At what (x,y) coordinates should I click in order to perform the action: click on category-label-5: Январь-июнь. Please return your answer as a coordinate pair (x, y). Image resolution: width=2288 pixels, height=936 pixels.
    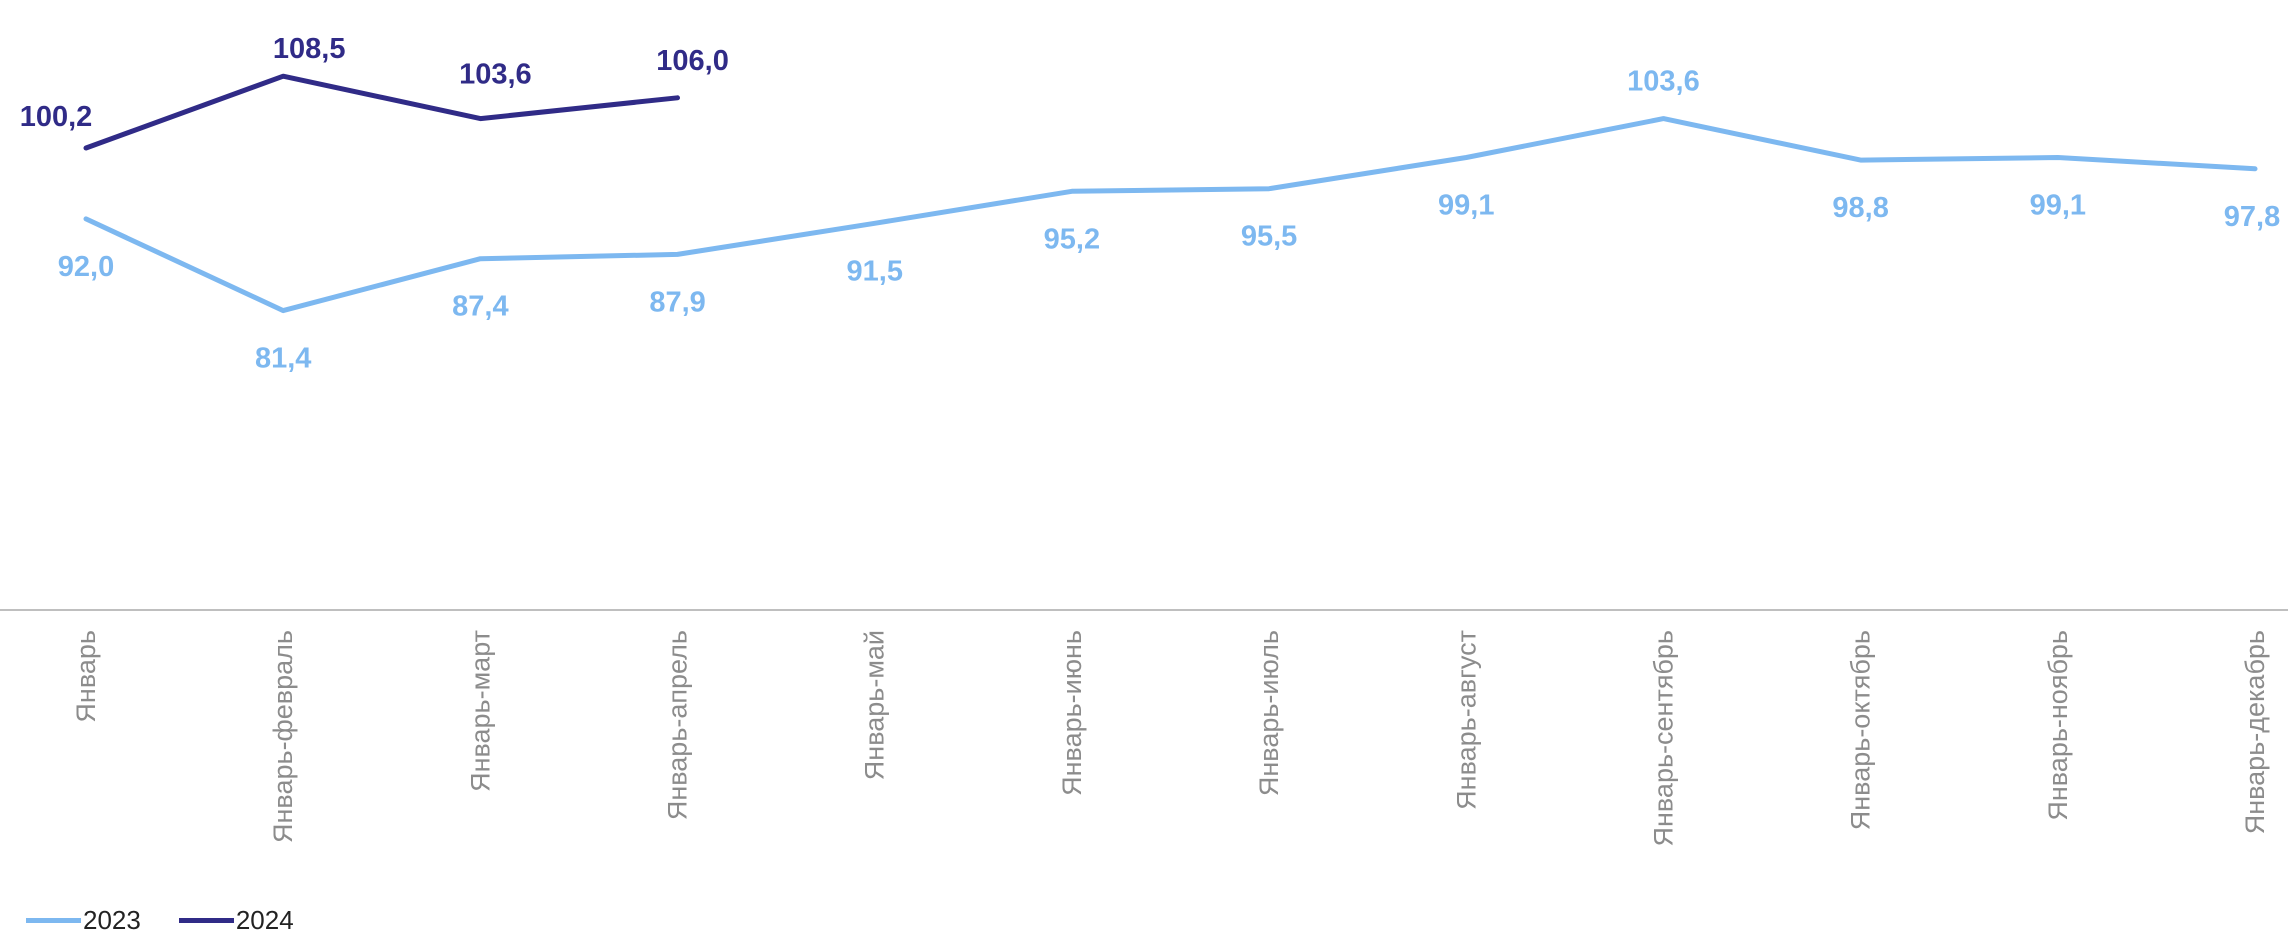
    Looking at the image, I should click on (1072, 713).